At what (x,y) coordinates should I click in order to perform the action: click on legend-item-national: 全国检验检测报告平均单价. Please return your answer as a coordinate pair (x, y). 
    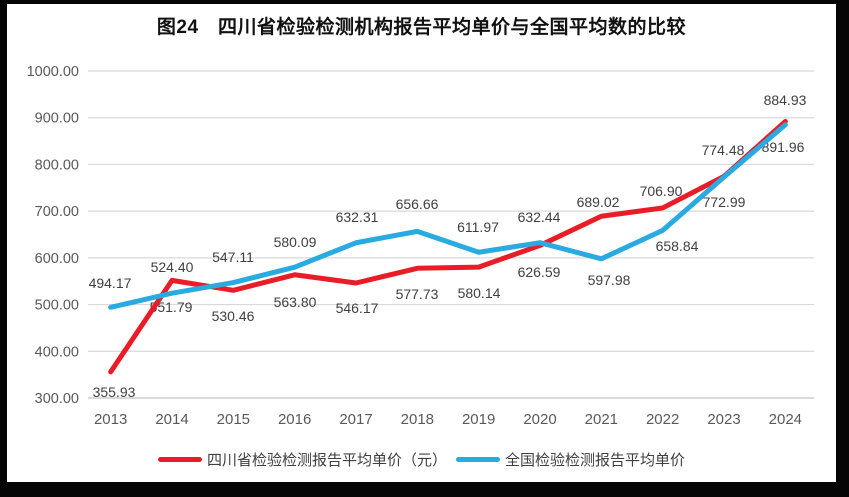
    Looking at the image, I should click on (570, 459).